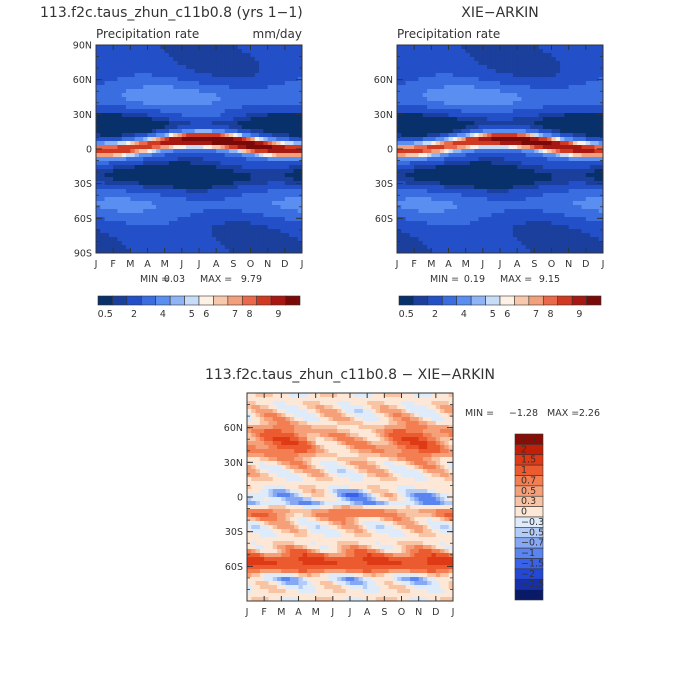 The width and height of the screenshot is (700, 700). I want to click on colorbar-swatch, so click(293, 300).